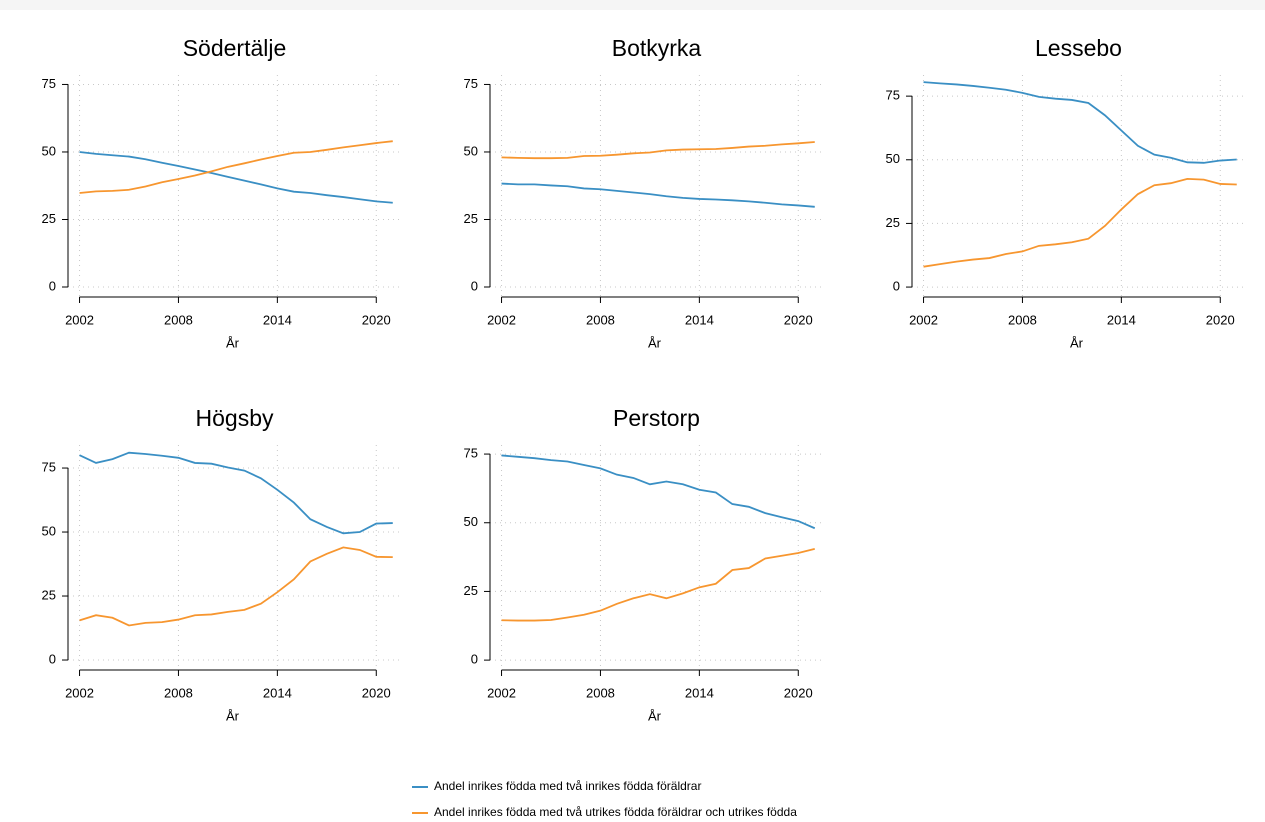 This screenshot has width=1265, height=822. What do you see at coordinates (235, 48) in the screenshot?
I see `panel-title: Södertälje` at bounding box center [235, 48].